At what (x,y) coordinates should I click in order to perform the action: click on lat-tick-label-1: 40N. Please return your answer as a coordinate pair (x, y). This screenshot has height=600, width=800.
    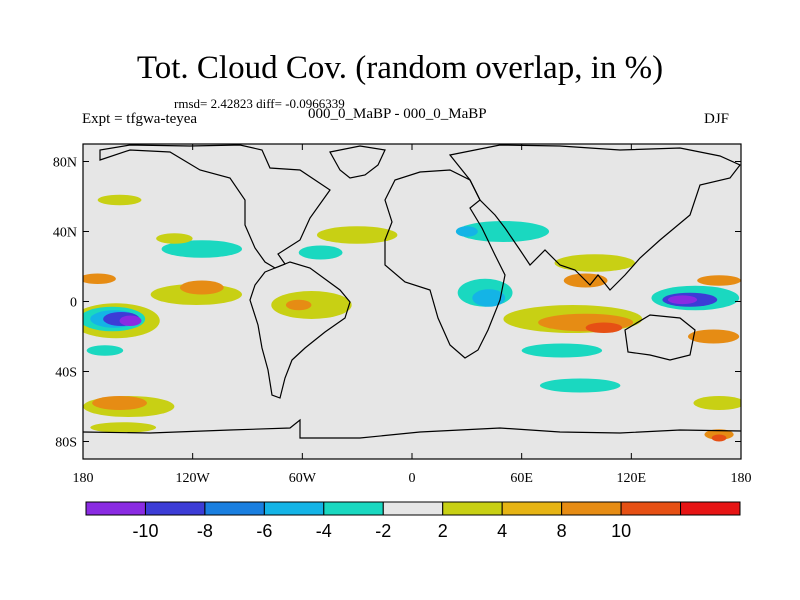
    Looking at the image, I should click on (65, 233).